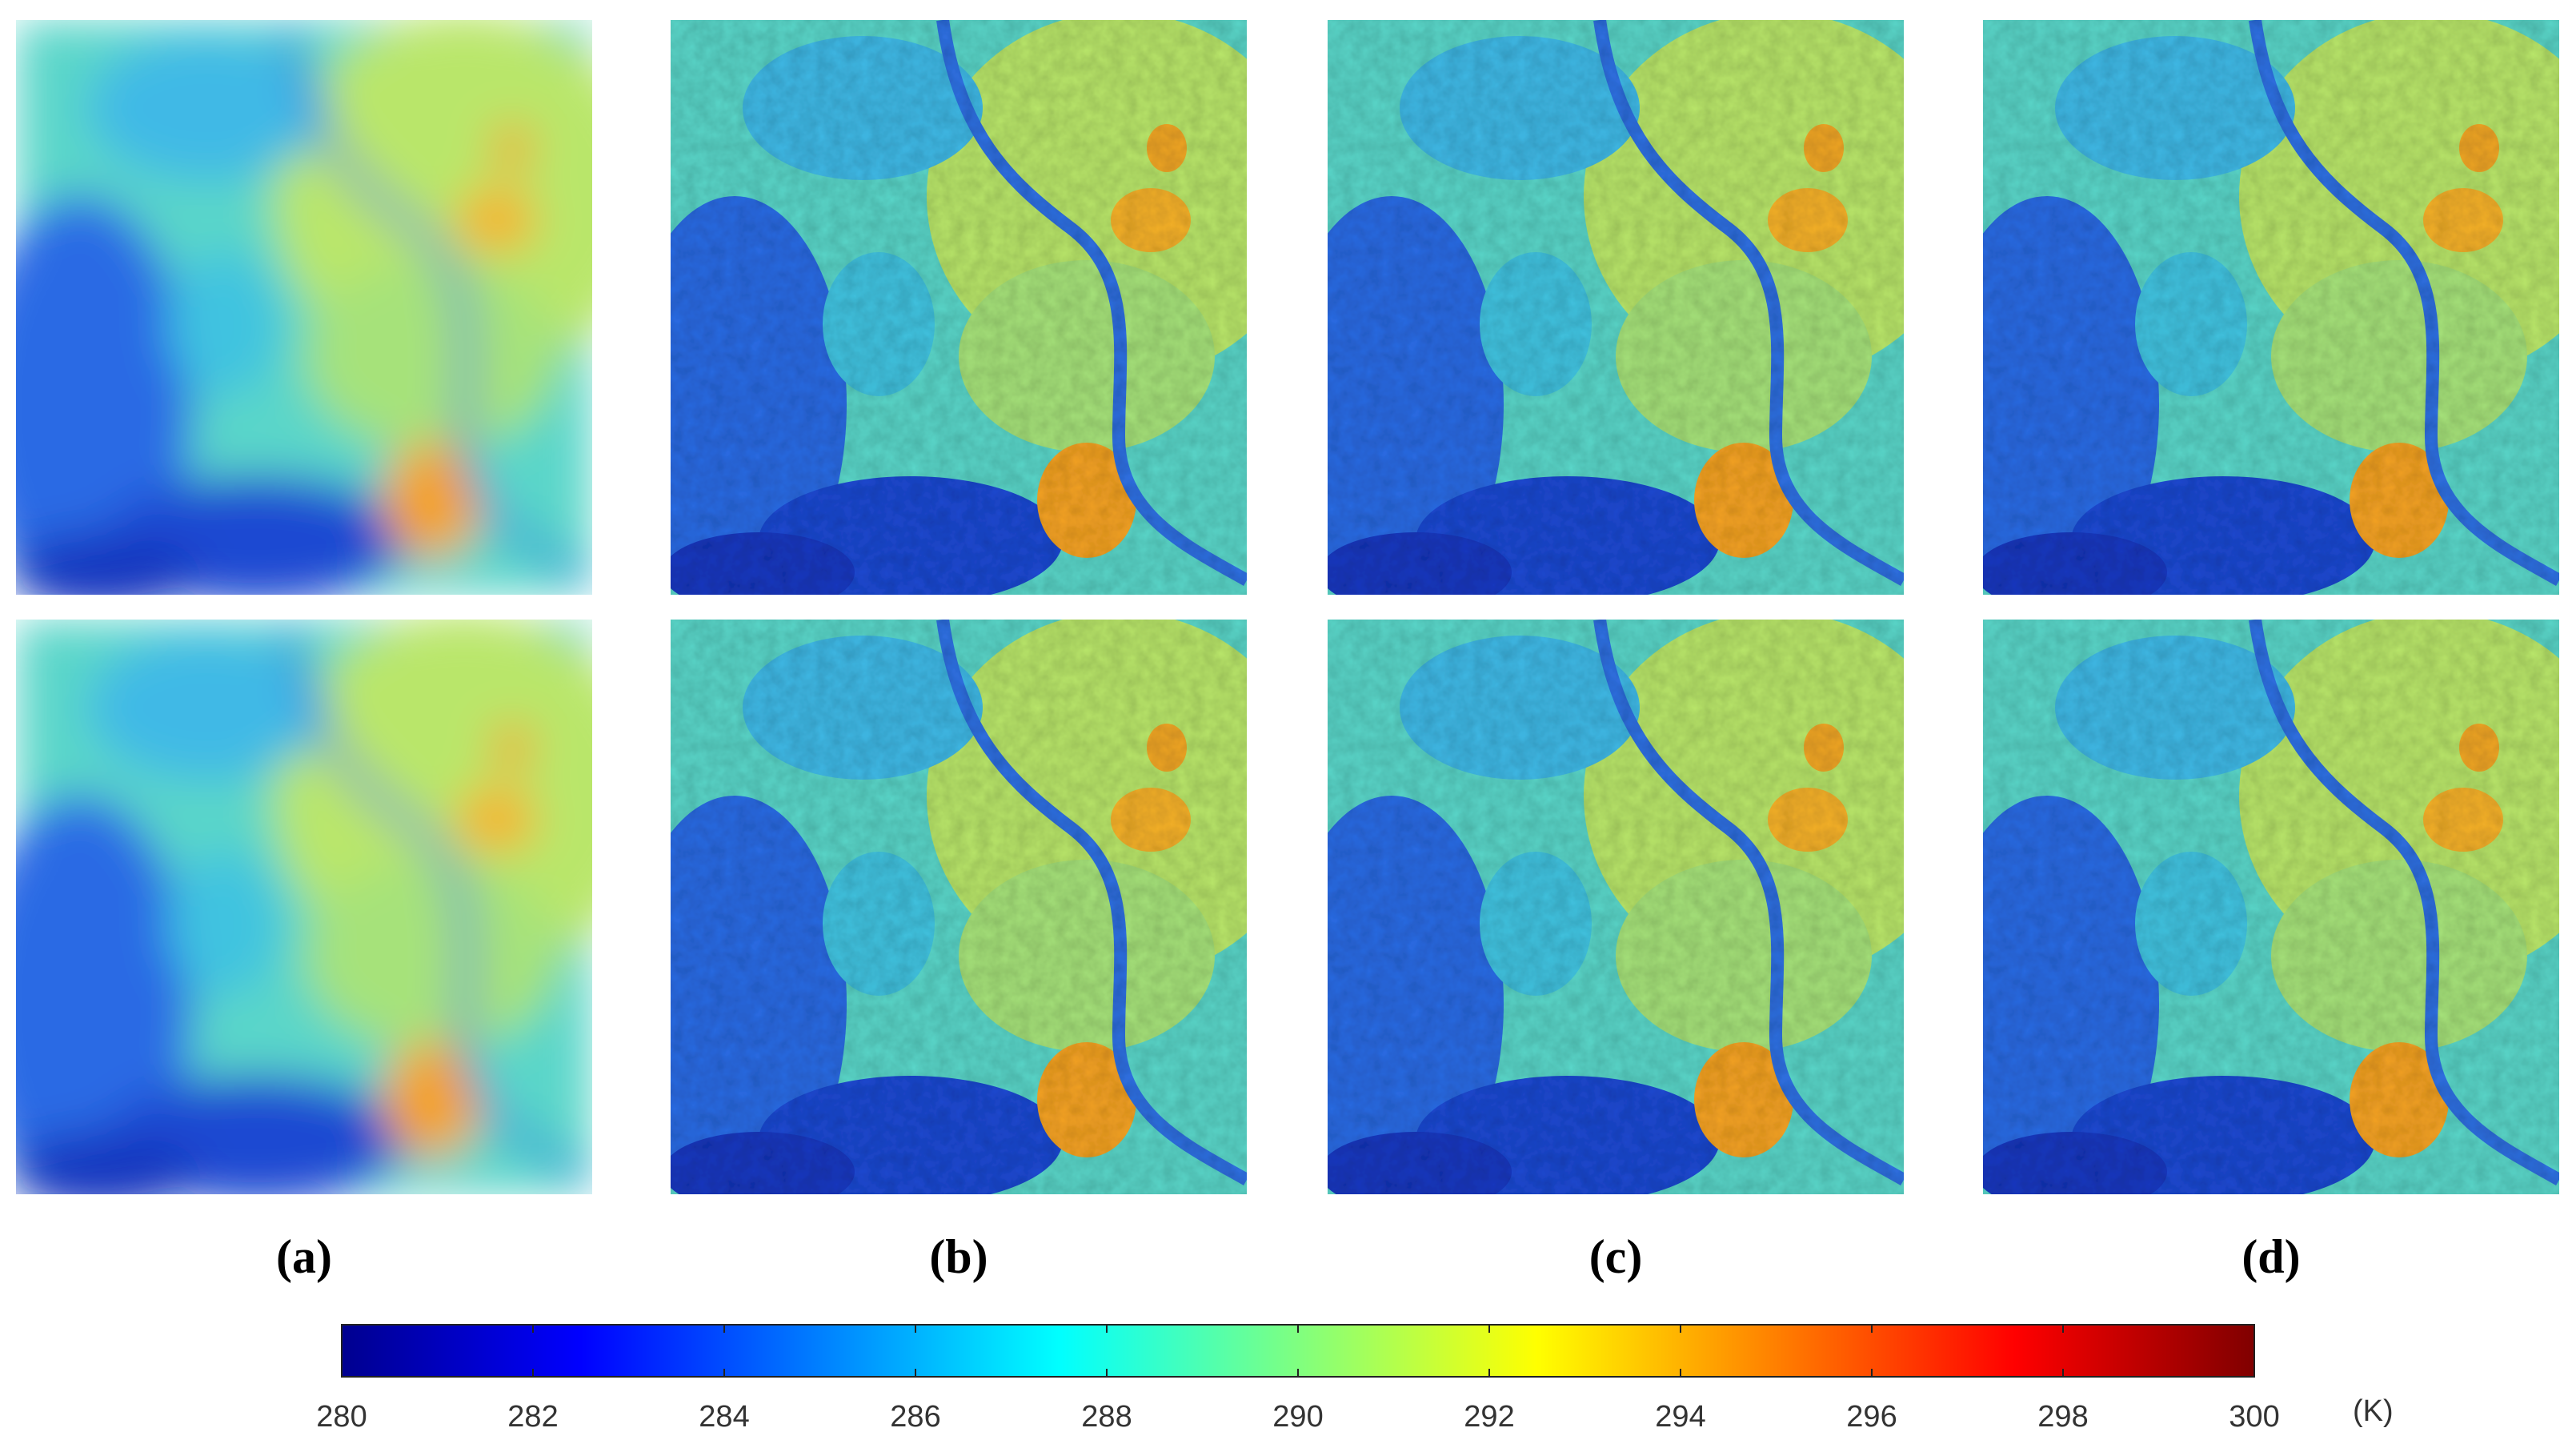 The width and height of the screenshot is (2576, 1448). I want to click on panel-d-top, so click(2255, 312).